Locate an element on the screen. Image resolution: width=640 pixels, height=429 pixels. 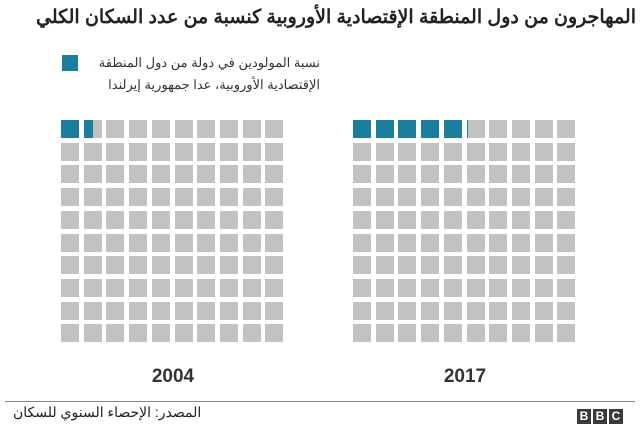
footer-divider is located at coordinates (320, 401).